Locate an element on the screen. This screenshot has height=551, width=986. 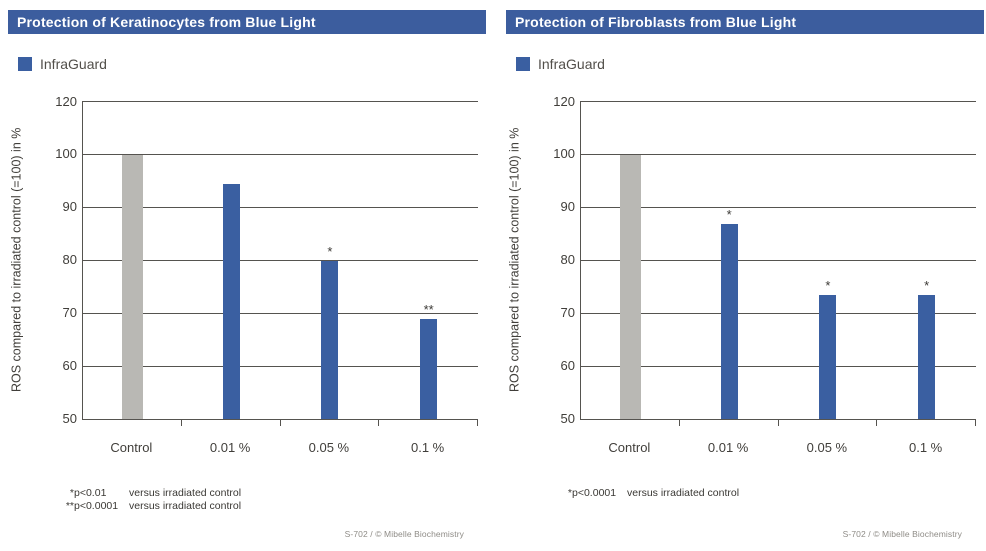
footnote-line: ** p<0.0001 versus irradiated control is located at coordinates (150, 506).